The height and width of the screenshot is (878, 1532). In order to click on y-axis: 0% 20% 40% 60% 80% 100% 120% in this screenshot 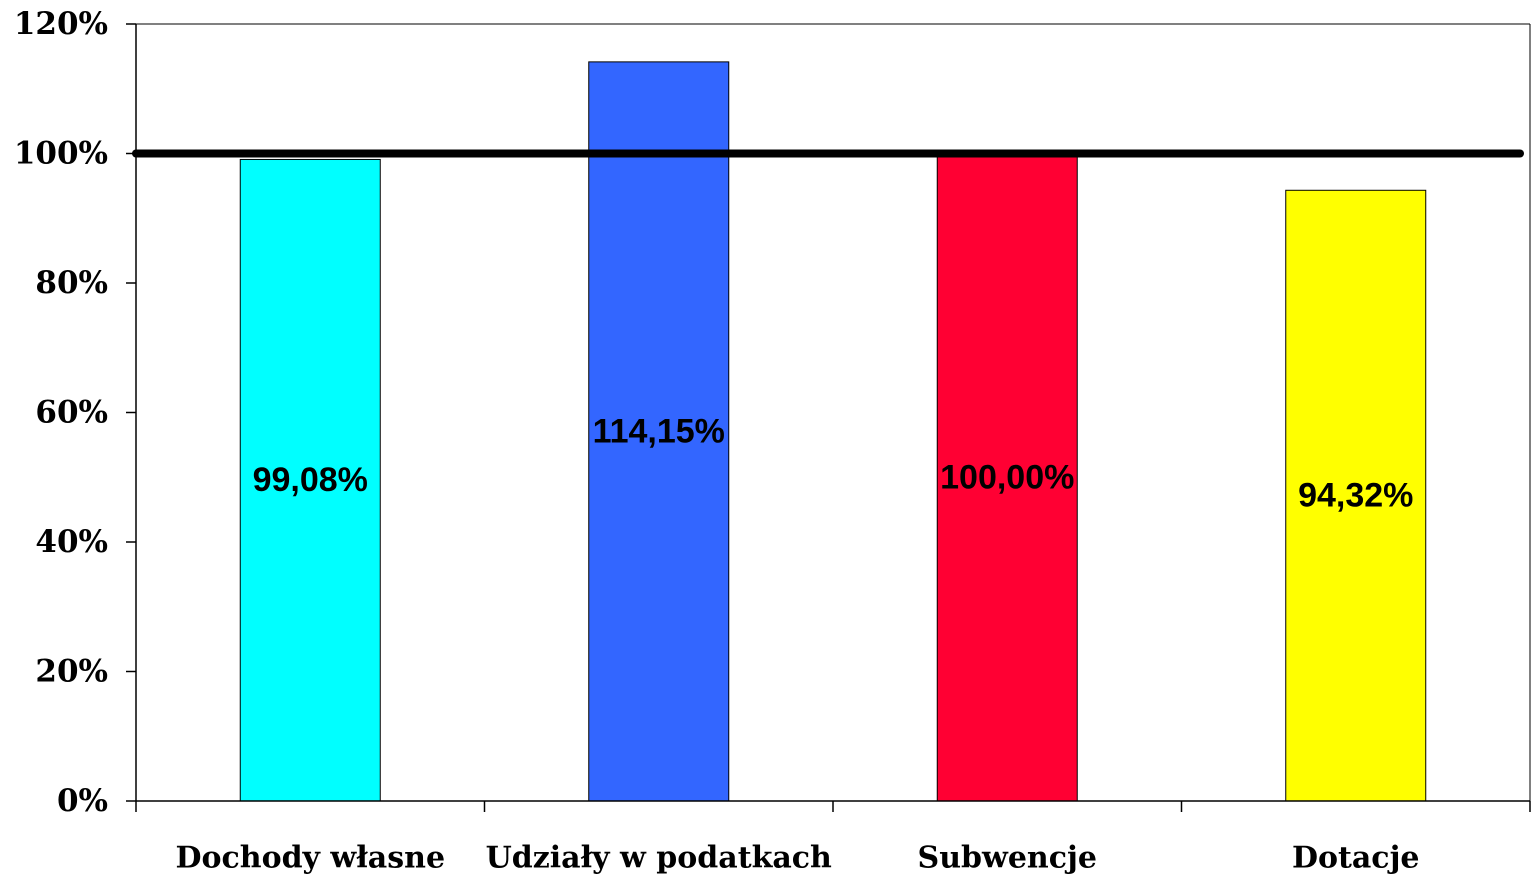, I will do `click(75, 412)`.